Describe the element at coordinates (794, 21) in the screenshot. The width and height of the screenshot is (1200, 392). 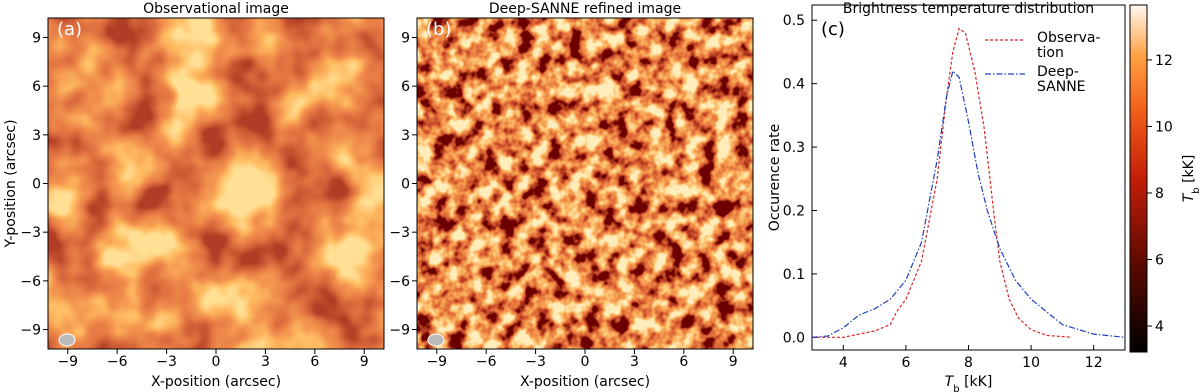
I see `y-tick-label: 0.5` at that location.